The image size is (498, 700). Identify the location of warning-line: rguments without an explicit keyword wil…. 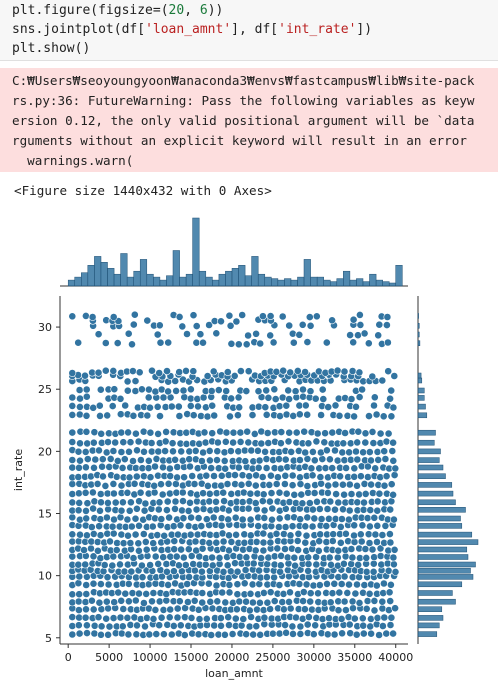
(239, 140).